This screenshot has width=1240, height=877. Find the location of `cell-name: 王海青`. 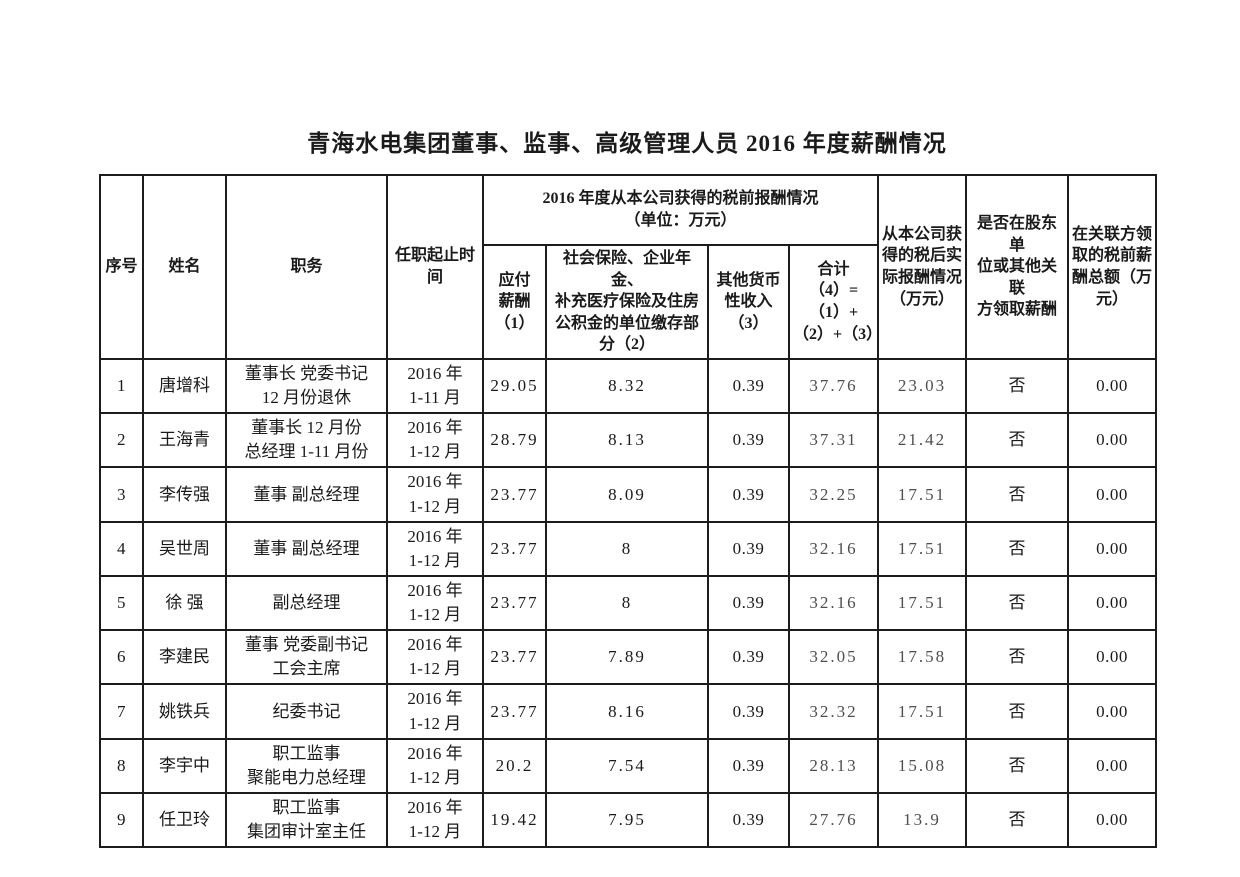

cell-name: 王海青 is located at coordinates (184, 440).